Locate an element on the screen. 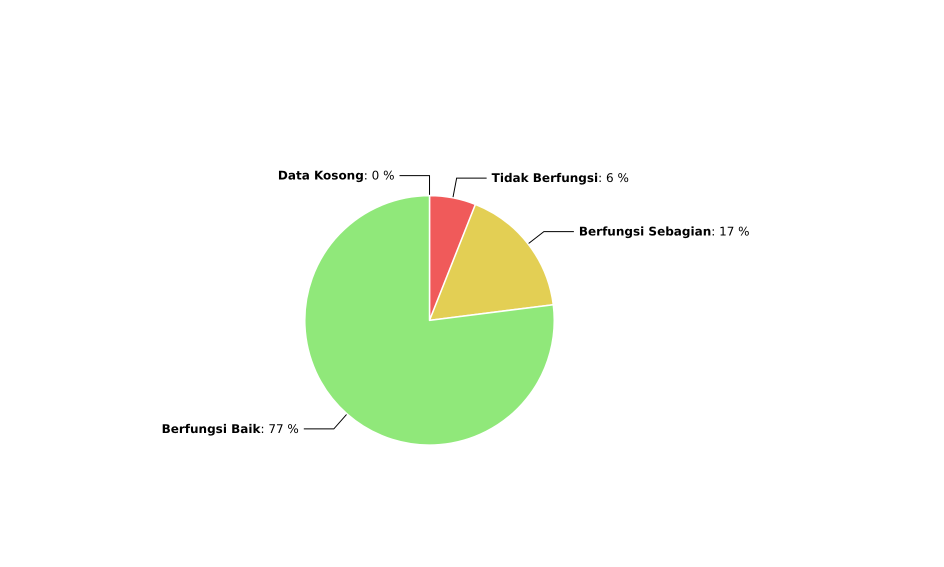 The height and width of the screenshot is (567, 944). data-label: : 17 % is located at coordinates (730, 231).